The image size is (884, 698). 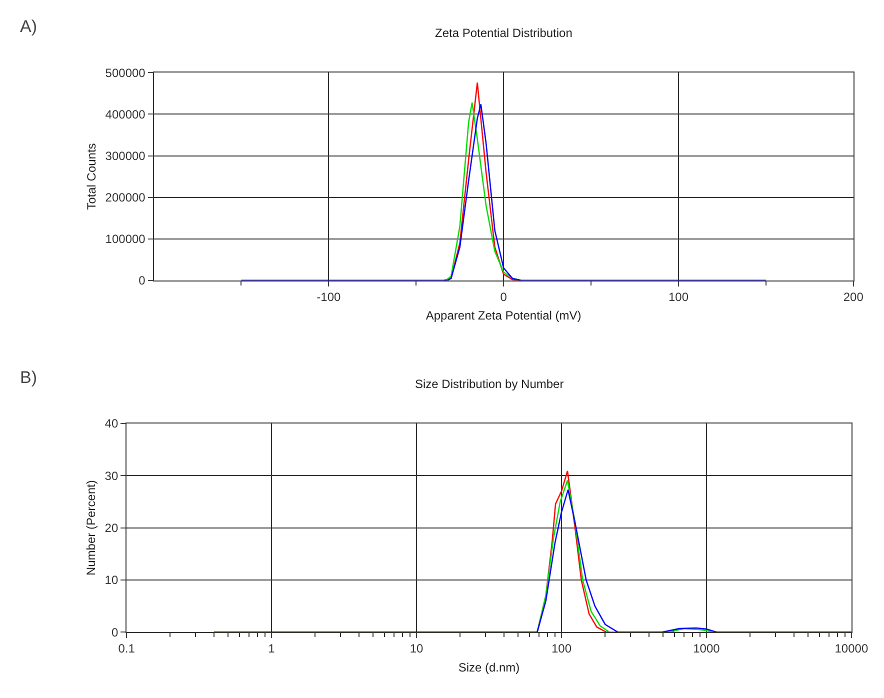 I want to click on y-tick-label: 40, so click(x=111, y=423).